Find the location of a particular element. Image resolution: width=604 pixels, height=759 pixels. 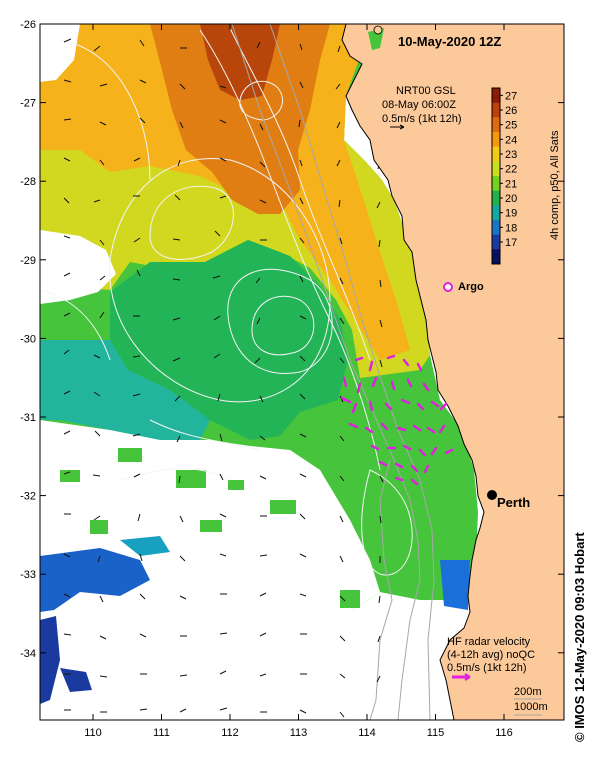

lat-tick-label: -27 is located at coordinates (28, 104).